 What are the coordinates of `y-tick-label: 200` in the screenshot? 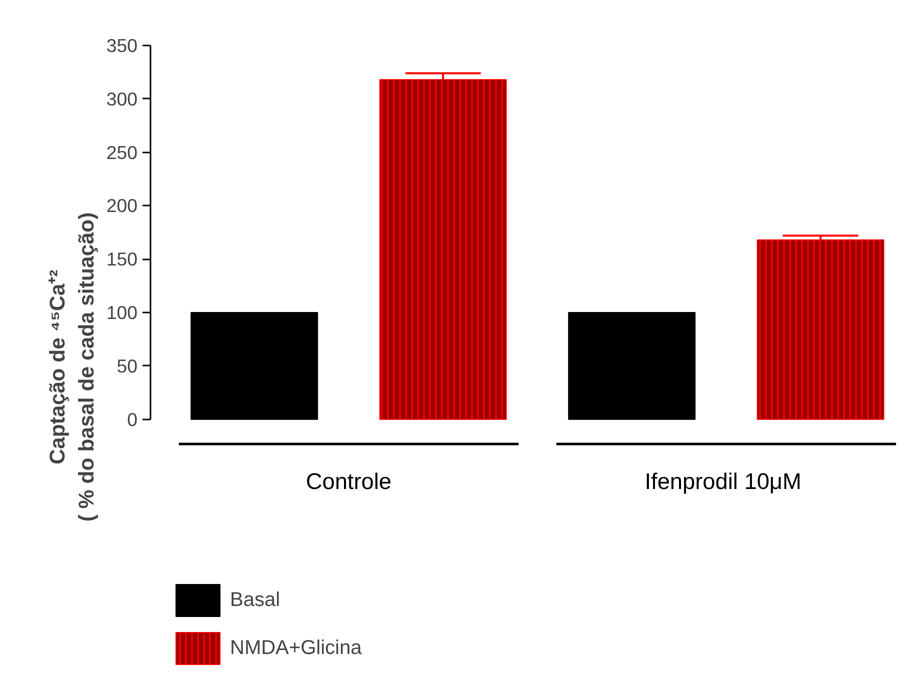 It's located at (122, 205).